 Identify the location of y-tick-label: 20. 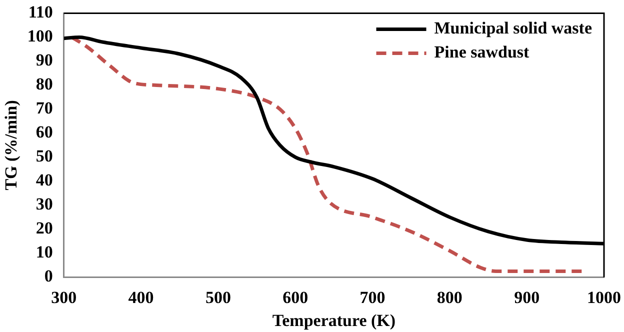
(44, 228).